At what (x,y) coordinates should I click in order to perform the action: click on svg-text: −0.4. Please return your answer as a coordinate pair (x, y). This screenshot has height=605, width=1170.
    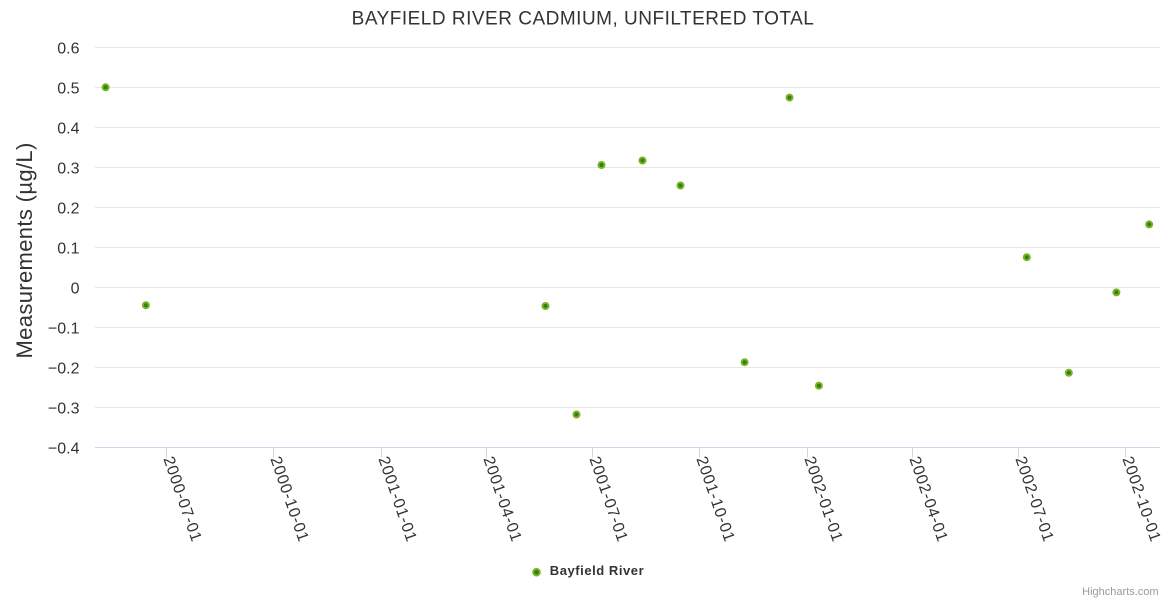
    Looking at the image, I should click on (64, 449).